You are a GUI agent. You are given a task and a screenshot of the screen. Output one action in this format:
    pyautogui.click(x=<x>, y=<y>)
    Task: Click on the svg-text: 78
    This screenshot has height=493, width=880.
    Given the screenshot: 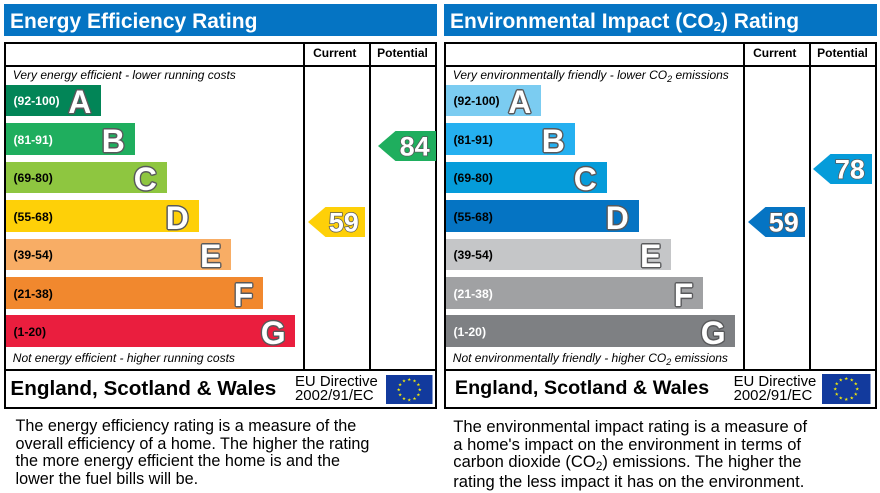 What is the action you would take?
    pyautogui.click(x=850, y=169)
    